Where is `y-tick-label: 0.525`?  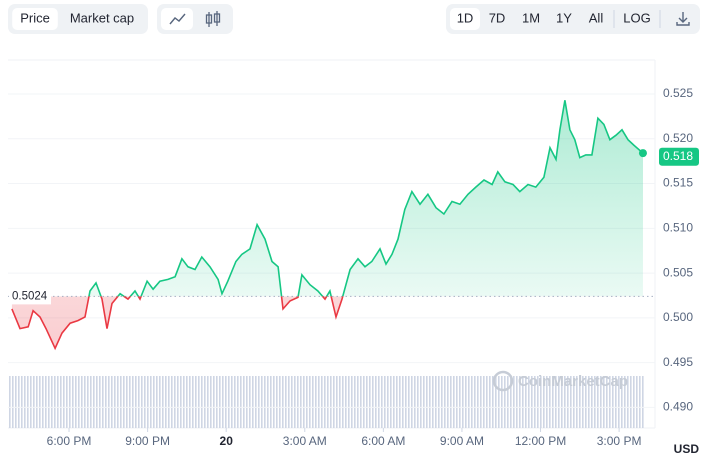
y-tick-label: 0.525 is located at coordinates (678, 93).